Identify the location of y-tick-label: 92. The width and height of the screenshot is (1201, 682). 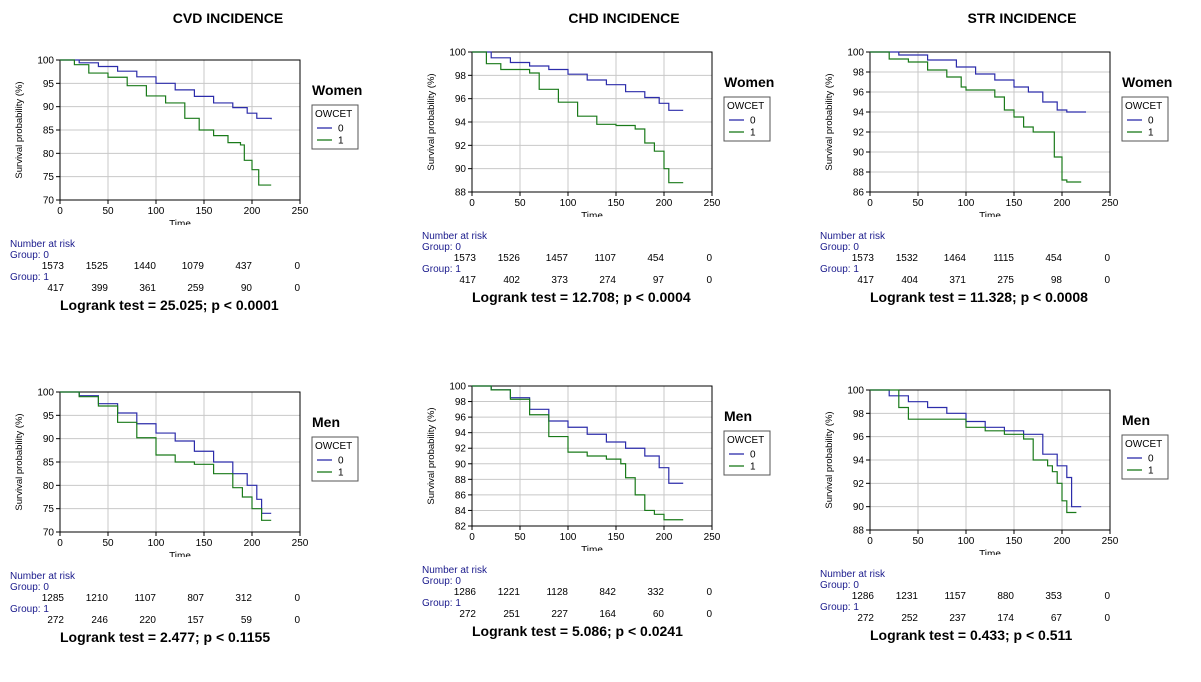
(461, 146).